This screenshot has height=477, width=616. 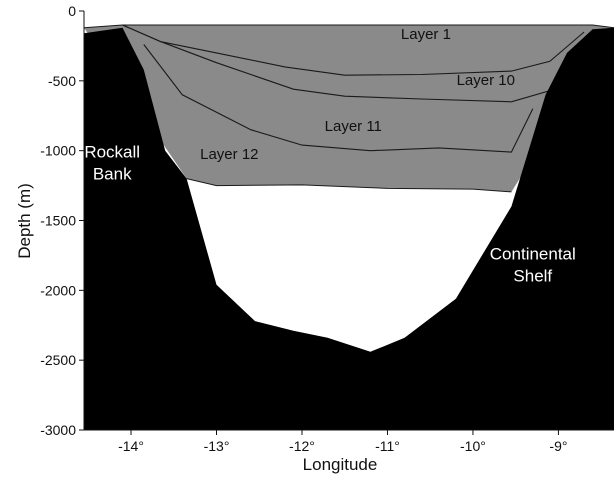 I want to click on x-tick-label: -10°, so click(x=473, y=446).